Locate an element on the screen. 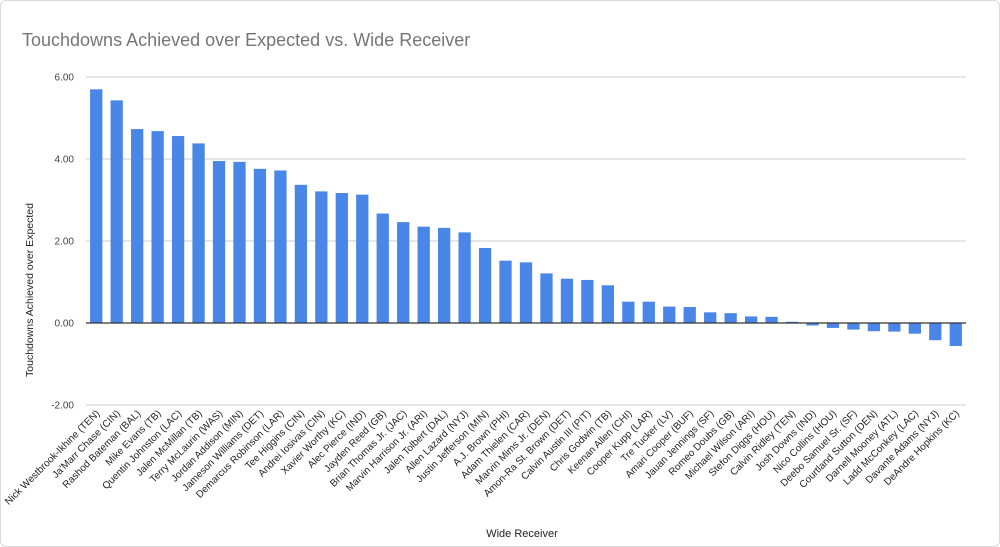  y-axis-ticks: 6.00 4.00 2.00 0.00 -2.00 is located at coordinates (62, 242).